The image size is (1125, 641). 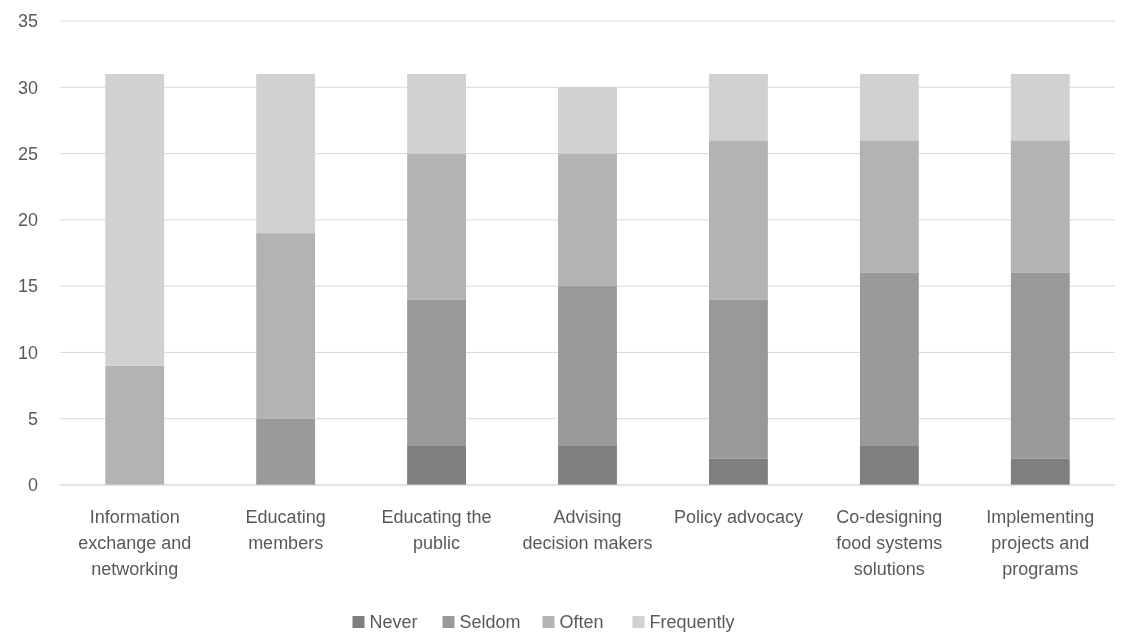 I want to click on legend-label: Frequently, so click(x=692, y=622).